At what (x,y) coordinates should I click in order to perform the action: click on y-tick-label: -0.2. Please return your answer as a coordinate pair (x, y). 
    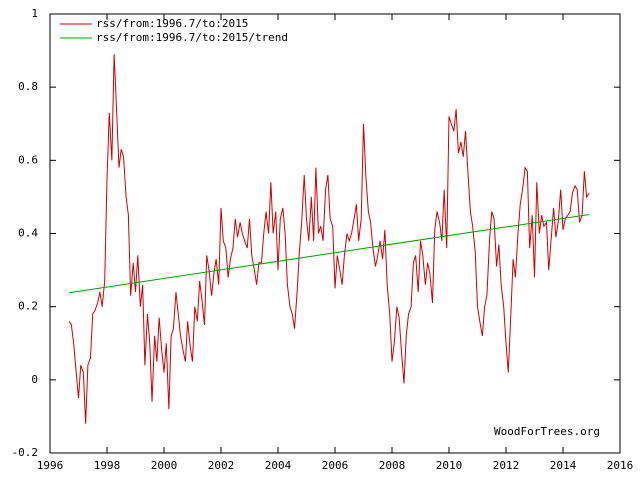
    Looking at the image, I should click on (25, 452).